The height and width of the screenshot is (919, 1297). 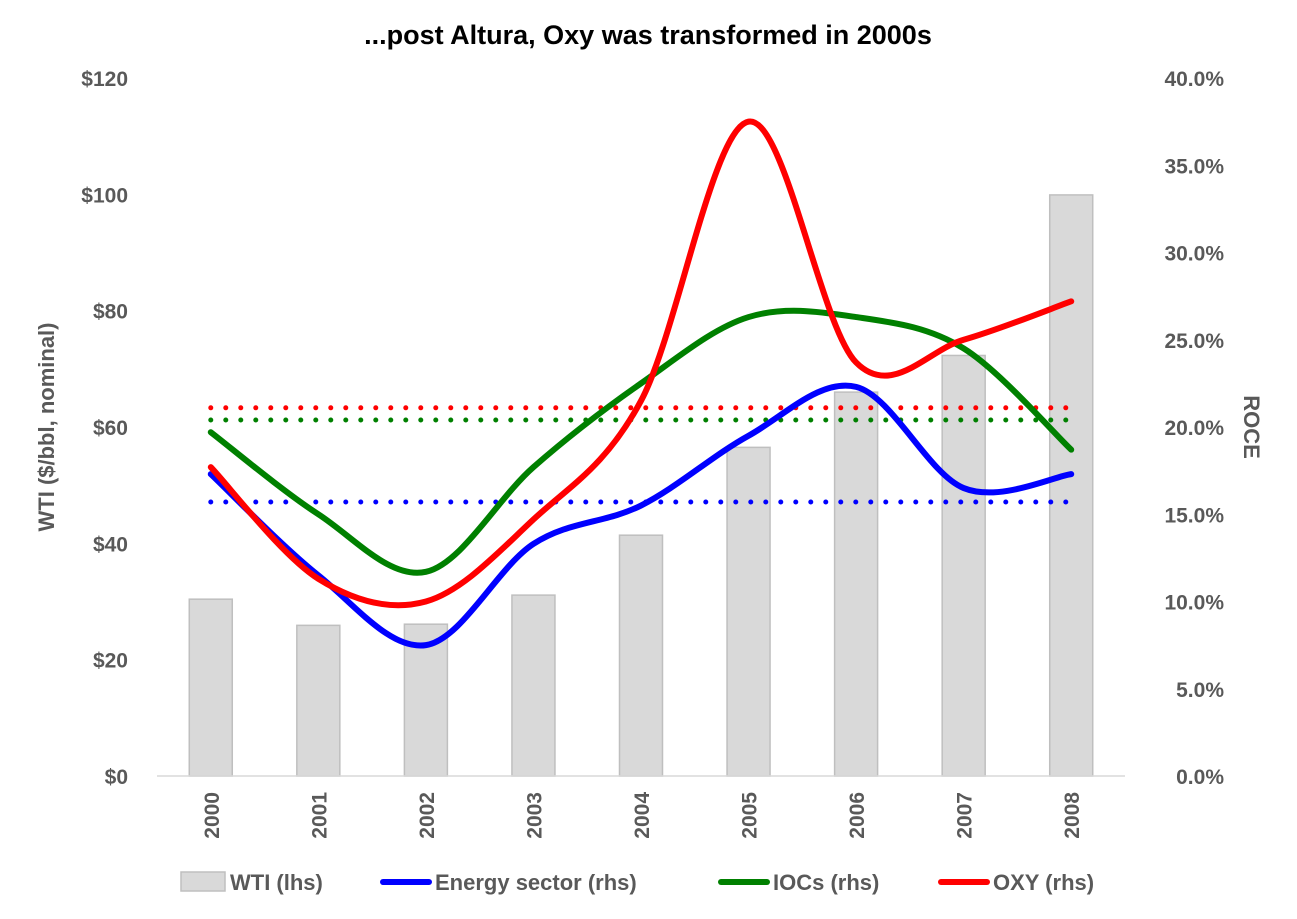 I want to click on right-tick-label: 0.0%, so click(x=1200, y=777).